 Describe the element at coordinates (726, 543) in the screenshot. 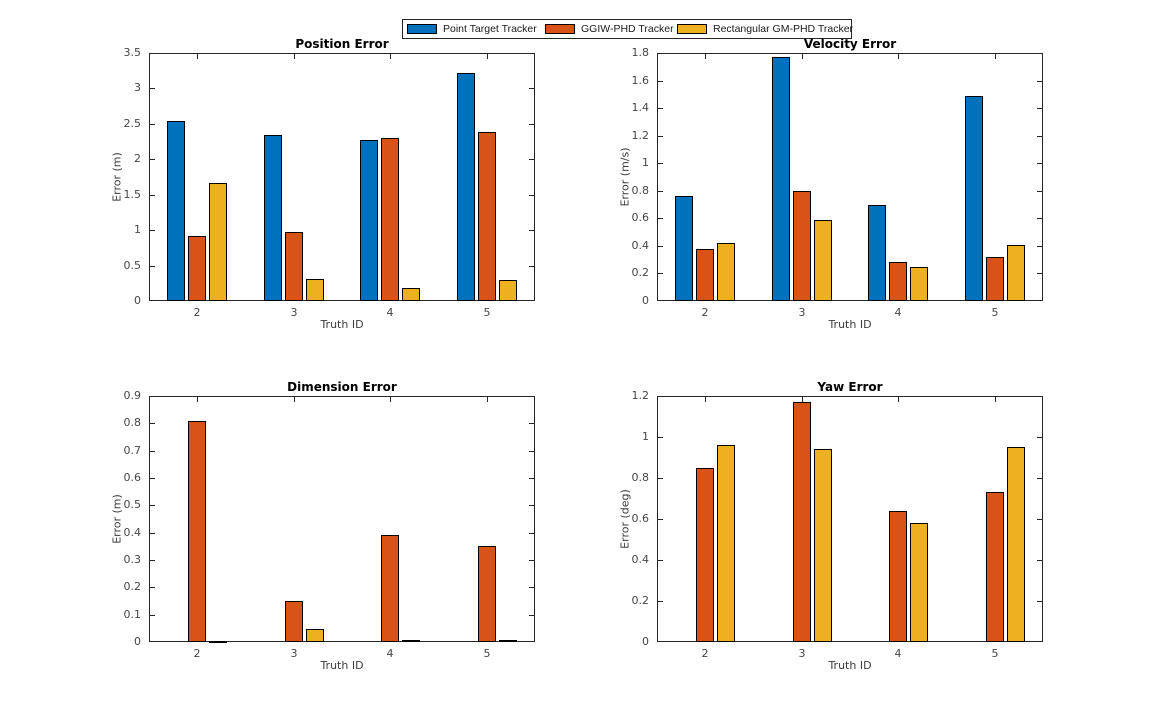

I see `bar-yaw-error-2-rectangular-gm-phd-tracker` at that location.